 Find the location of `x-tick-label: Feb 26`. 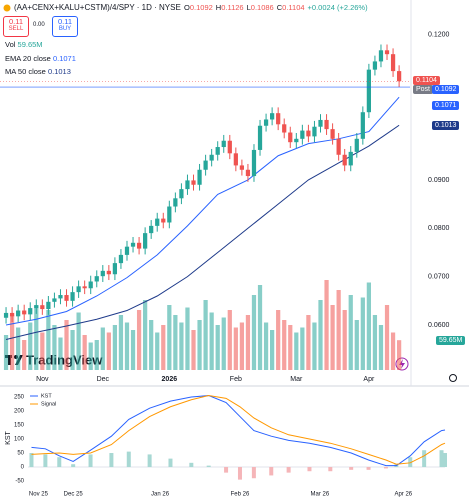

x-tick-label: Feb 26 is located at coordinates (240, 495).